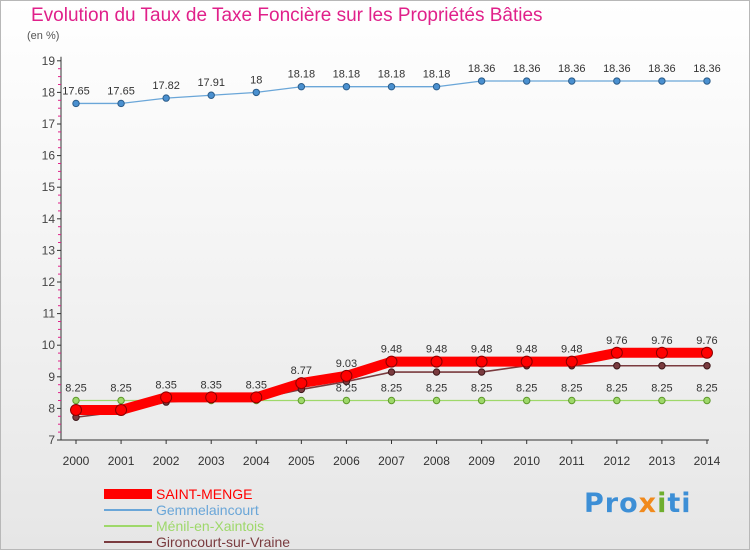 This screenshot has height=550, width=750. What do you see at coordinates (662, 461) in the screenshot?
I see `x-tick-label: 2013` at bounding box center [662, 461].